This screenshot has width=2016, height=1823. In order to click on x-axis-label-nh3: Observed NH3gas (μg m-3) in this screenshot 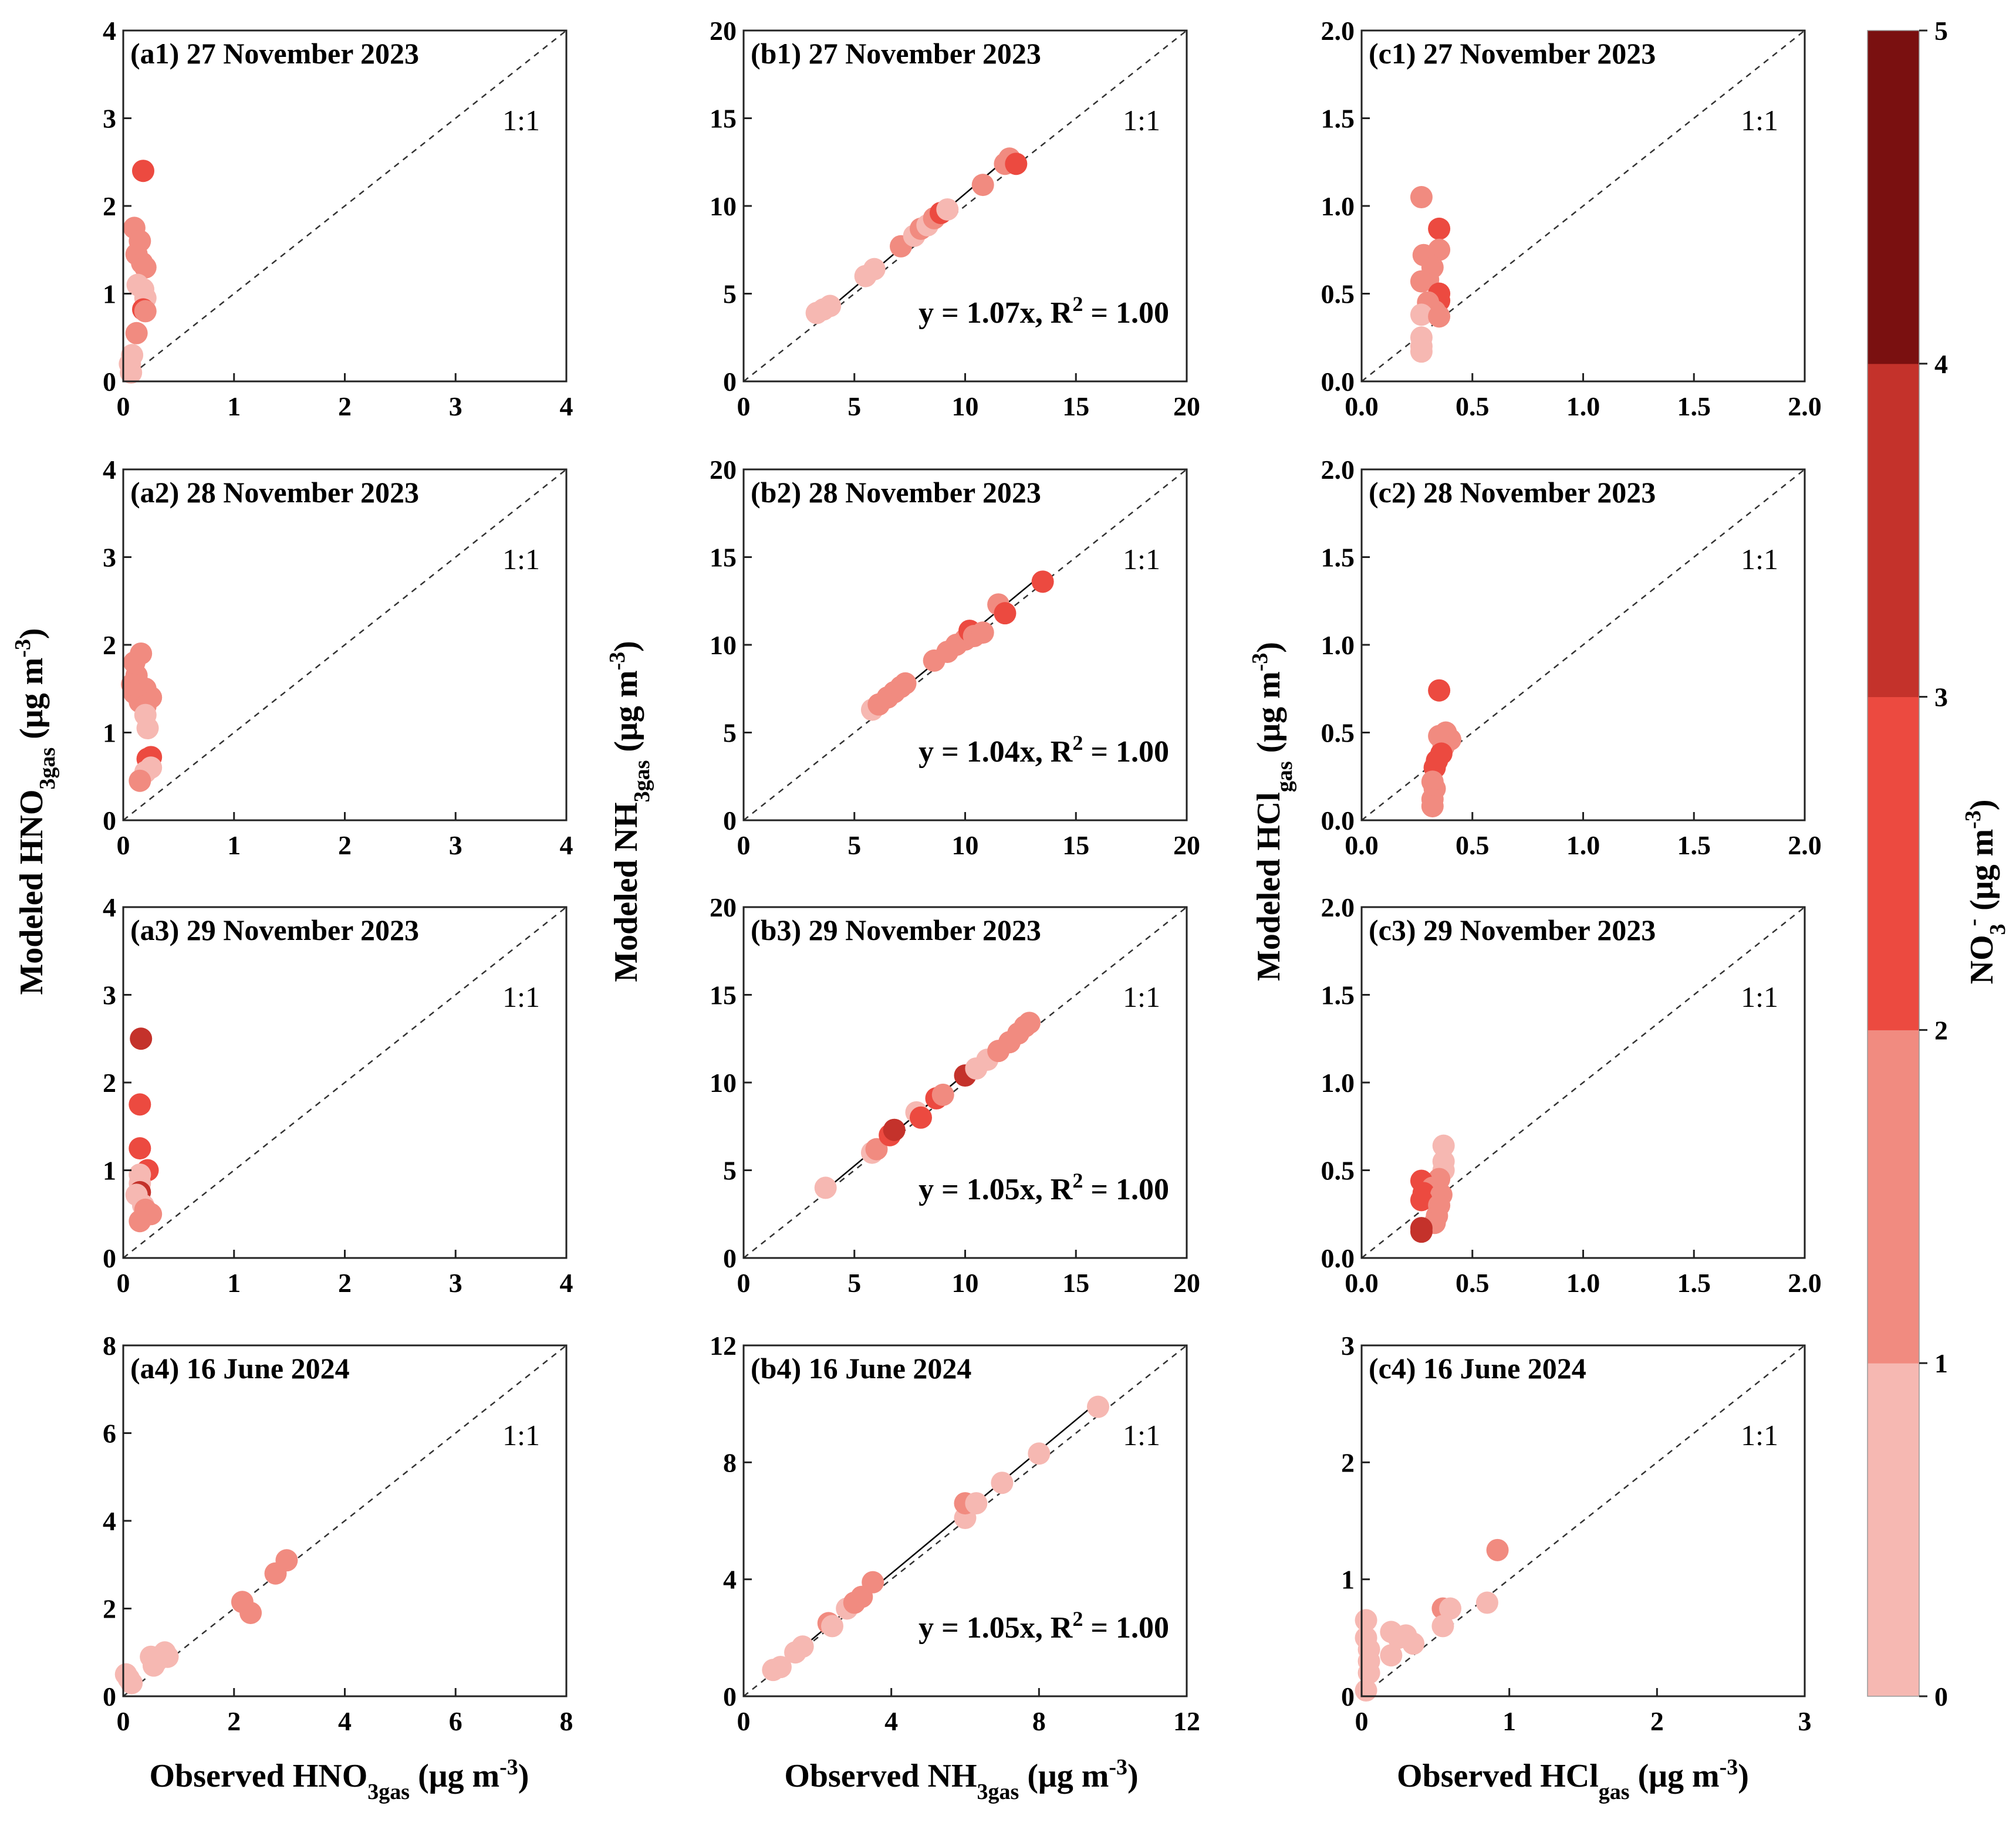, I will do `click(961, 1779)`.